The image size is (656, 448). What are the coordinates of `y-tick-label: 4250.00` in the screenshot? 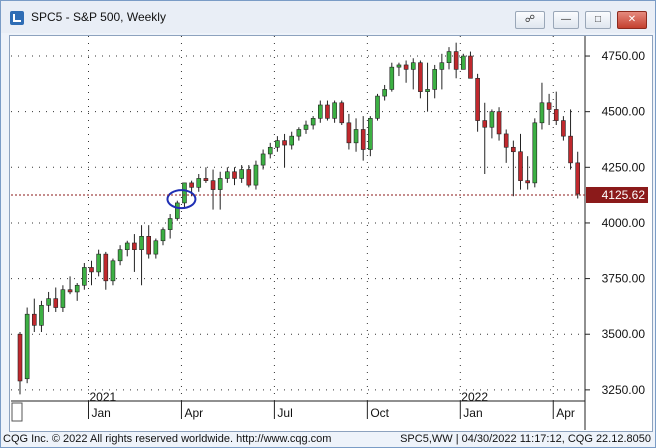 It's located at (624, 167).